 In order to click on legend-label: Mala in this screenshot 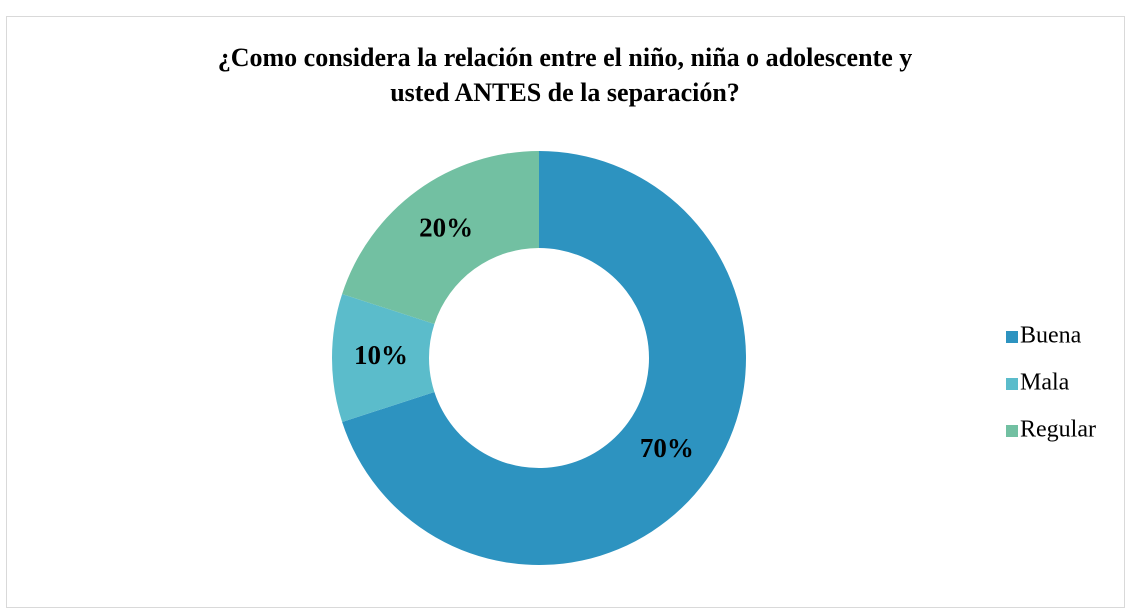, I will do `click(1045, 383)`.